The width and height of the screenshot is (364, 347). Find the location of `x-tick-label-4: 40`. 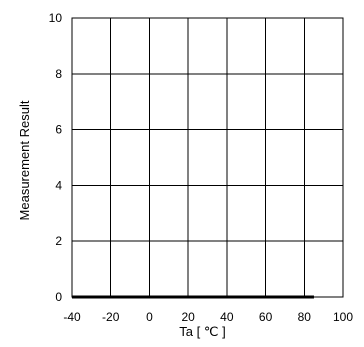

x-tick-label-4: 40 is located at coordinates (227, 317).